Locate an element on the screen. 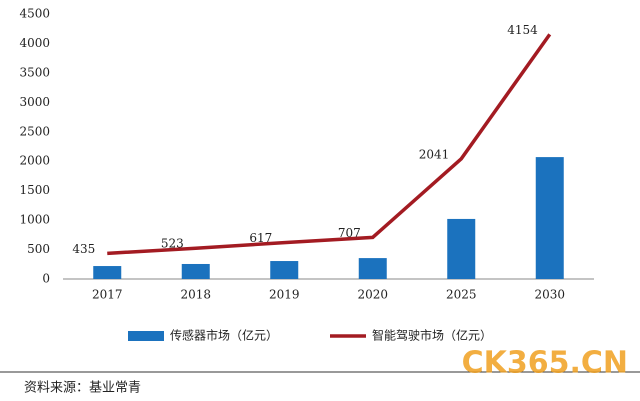 This screenshot has width=640, height=401. data-label: 4154 is located at coordinates (522, 30).